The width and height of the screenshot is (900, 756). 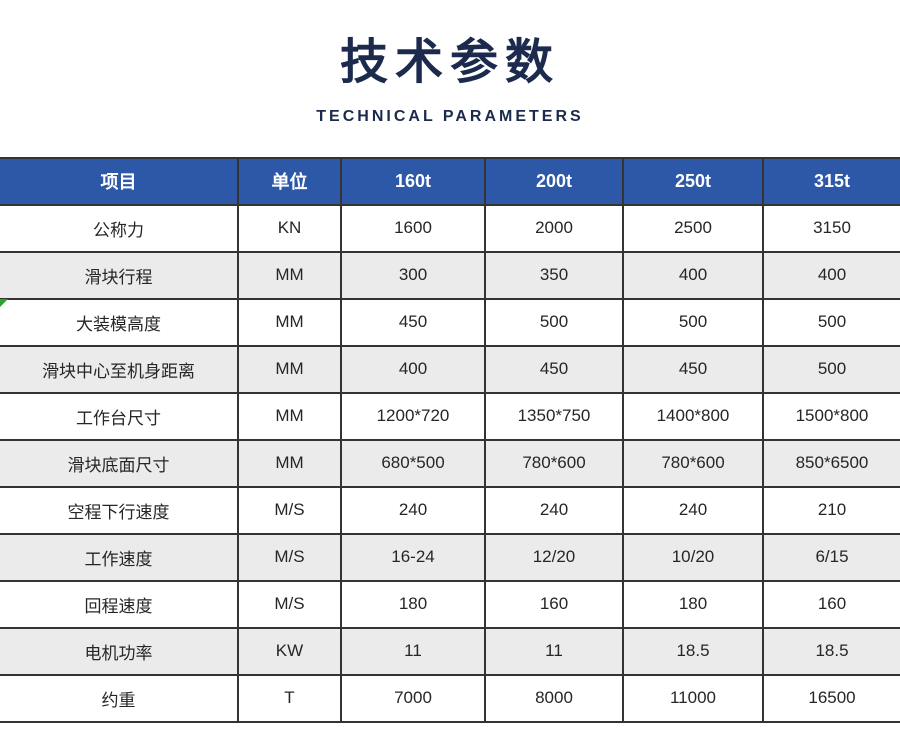 What do you see at coordinates (831, 463) in the screenshot?
I see `cell-value: 850*6500` at bounding box center [831, 463].